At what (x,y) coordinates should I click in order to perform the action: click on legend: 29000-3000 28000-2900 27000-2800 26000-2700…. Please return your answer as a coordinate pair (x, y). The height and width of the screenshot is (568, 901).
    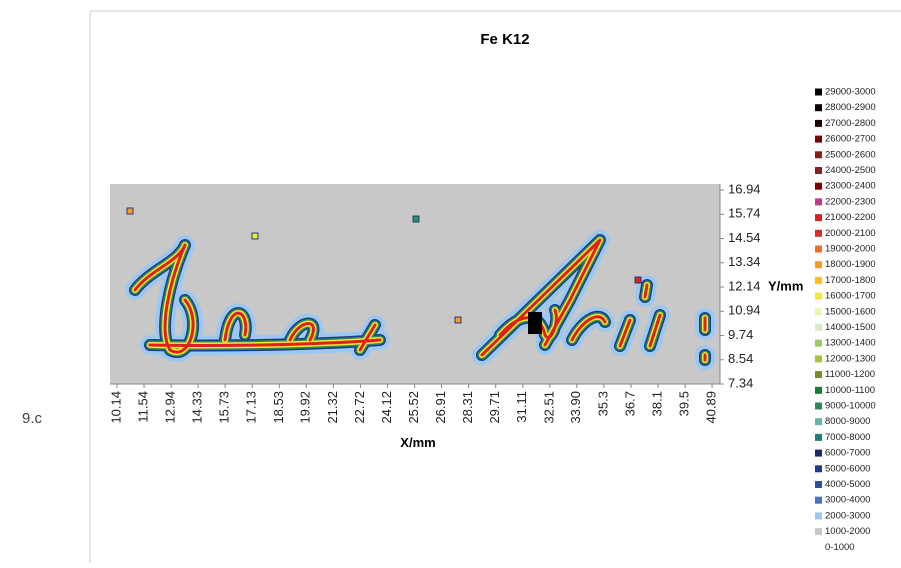
    Looking at the image, I should click on (845, 320).